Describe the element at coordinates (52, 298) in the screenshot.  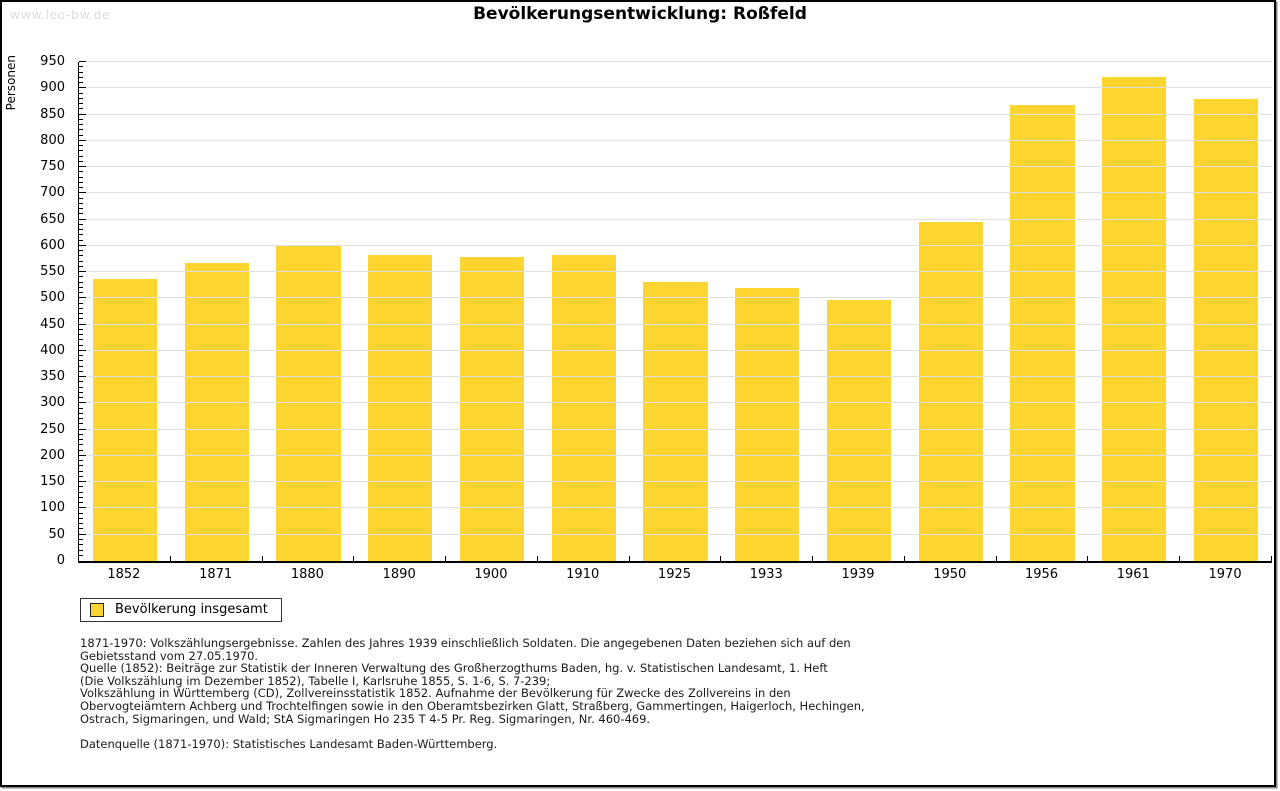
I see `y-tick-label: 500` at that location.